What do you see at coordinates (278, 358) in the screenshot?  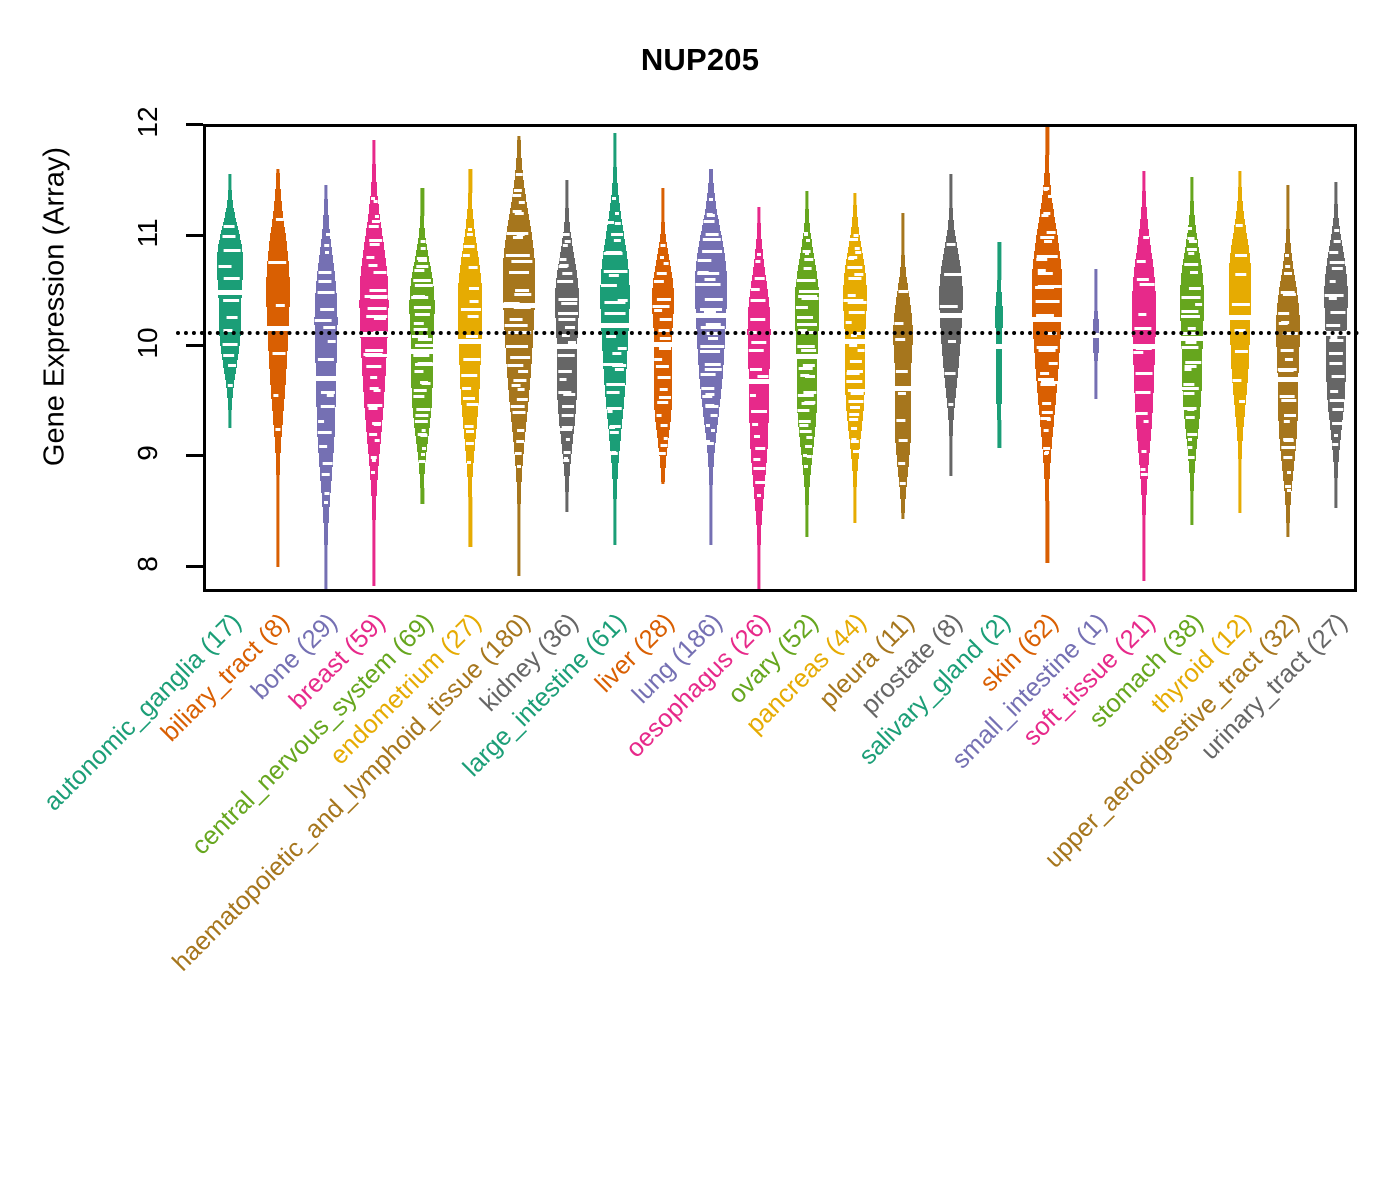 I see `violin-biliary_tract` at bounding box center [278, 358].